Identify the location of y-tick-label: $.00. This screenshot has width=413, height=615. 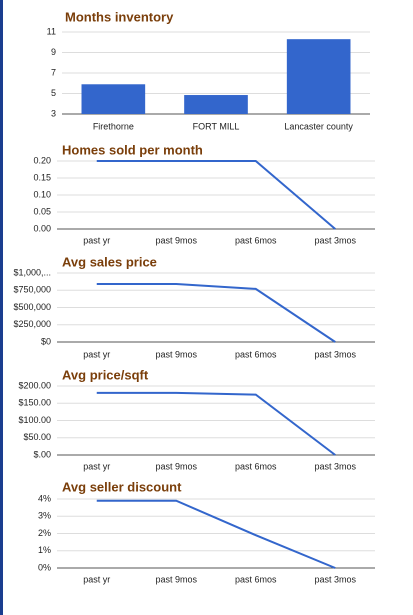
(42, 454).